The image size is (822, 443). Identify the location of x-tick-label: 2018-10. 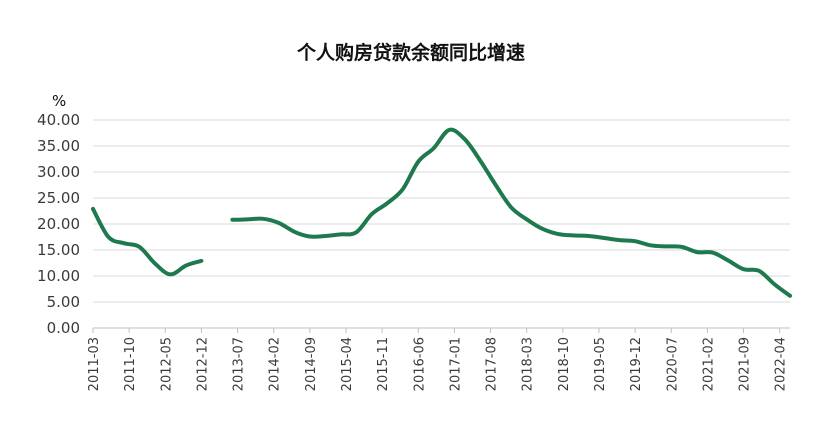
(564, 364).